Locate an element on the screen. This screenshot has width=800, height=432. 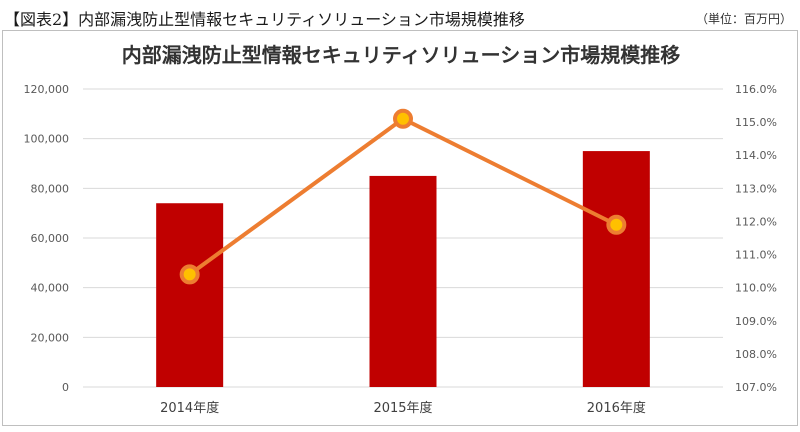
unit-label: （単位：百万円） is located at coordinates (743, 19).